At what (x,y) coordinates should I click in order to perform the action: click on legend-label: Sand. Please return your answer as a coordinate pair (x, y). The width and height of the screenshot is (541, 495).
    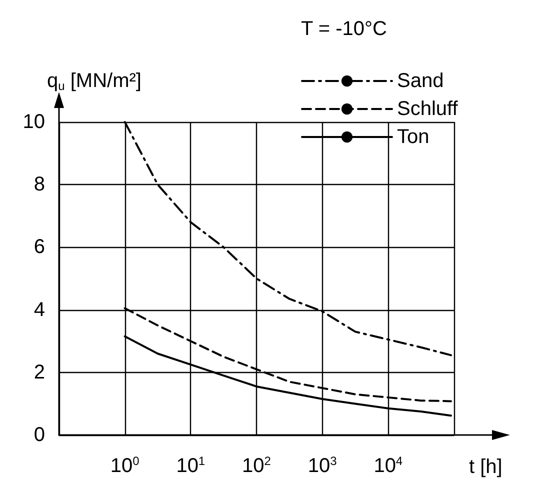
    Looking at the image, I should click on (420, 81).